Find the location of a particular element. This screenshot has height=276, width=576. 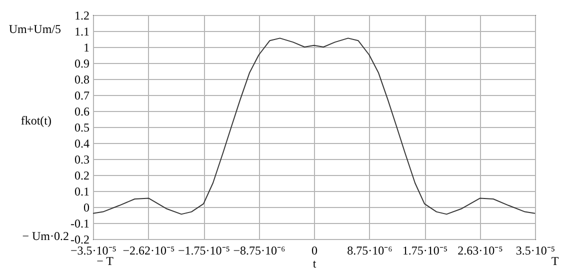

y-tick-label: -0.1 is located at coordinates (80, 223).